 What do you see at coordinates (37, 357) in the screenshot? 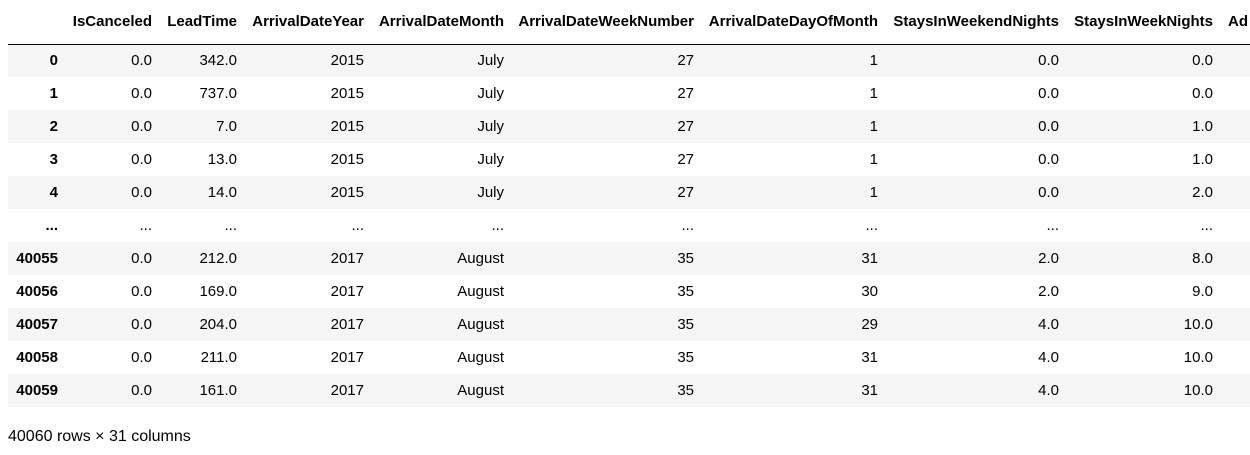
I see `row-index: 40058` at bounding box center [37, 357].